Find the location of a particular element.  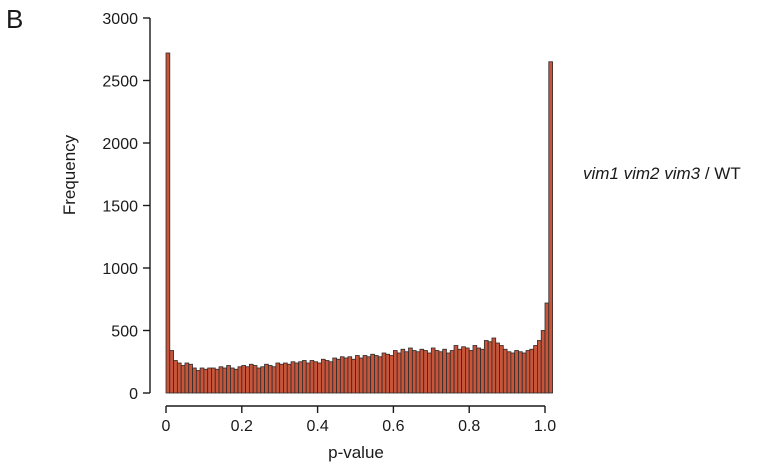

x-tick-label: 0.8 is located at coordinates (469, 426).